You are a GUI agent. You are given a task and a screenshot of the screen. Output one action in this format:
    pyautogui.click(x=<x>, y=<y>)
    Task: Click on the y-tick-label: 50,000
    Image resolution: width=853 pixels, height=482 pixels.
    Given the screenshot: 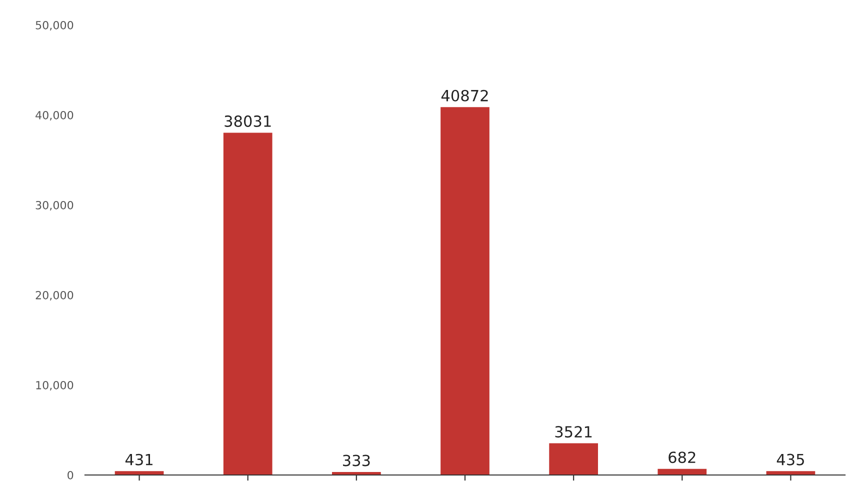 What is the action you would take?
    pyautogui.click(x=55, y=25)
    